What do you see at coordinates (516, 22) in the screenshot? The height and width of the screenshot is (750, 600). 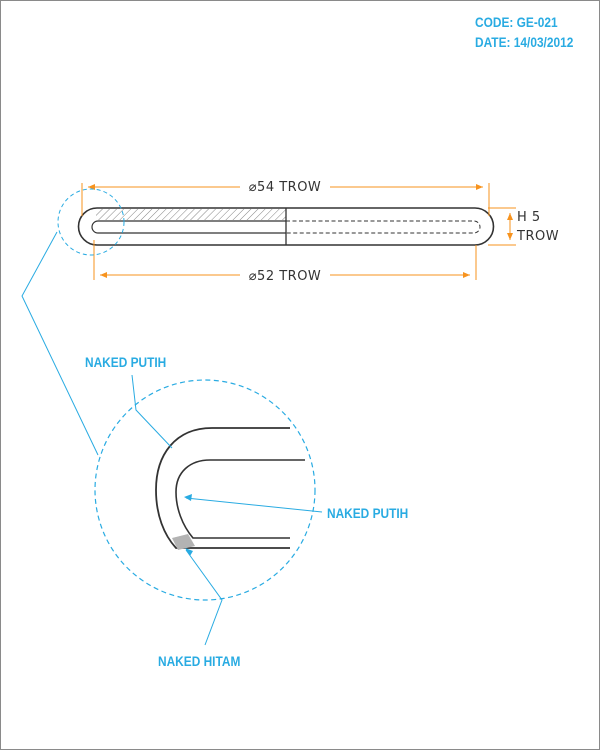 I see `code-label: CODE: GE-021` at bounding box center [516, 22].